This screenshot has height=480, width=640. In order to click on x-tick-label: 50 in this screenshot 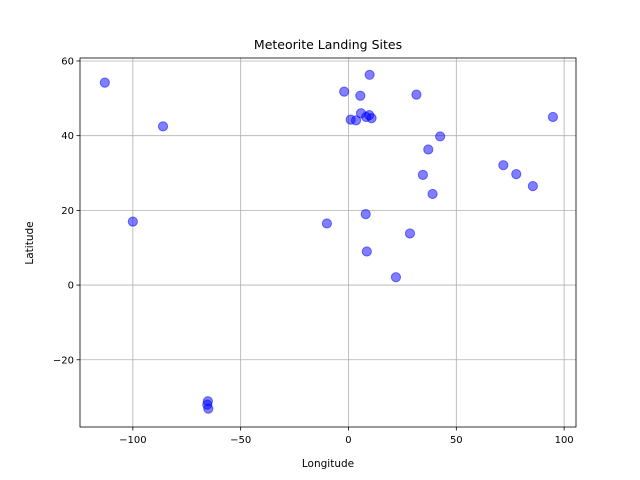, I will do `click(456, 440)`.